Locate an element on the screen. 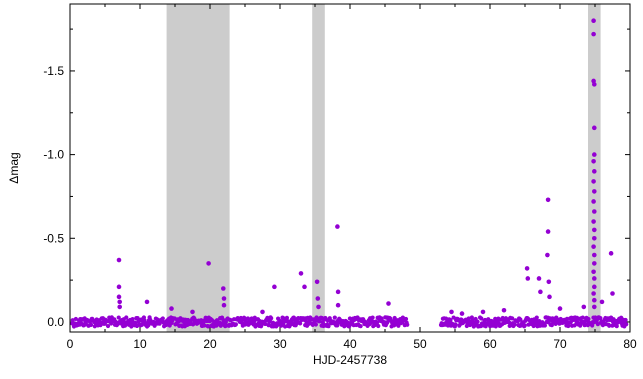 The height and width of the screenshot is (379, 643). x-tick-label: 80 is located at coordinates (630, 344).